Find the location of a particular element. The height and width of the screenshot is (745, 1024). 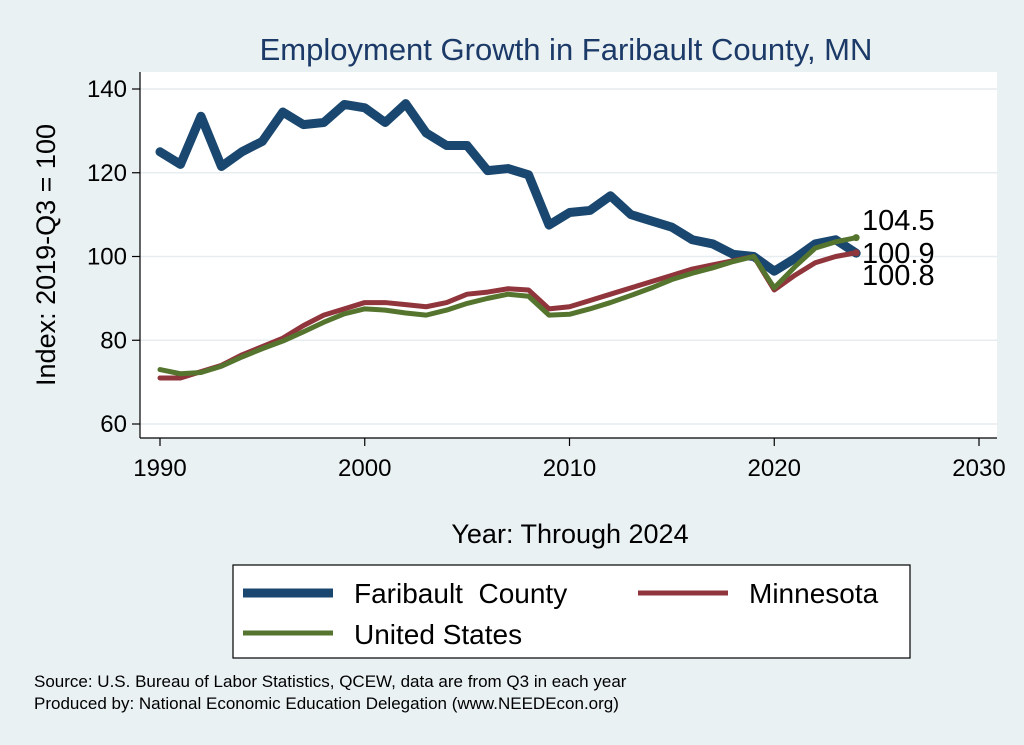

y-ticks: 60 80 100 120 140 is located at coordinates (113, 257).